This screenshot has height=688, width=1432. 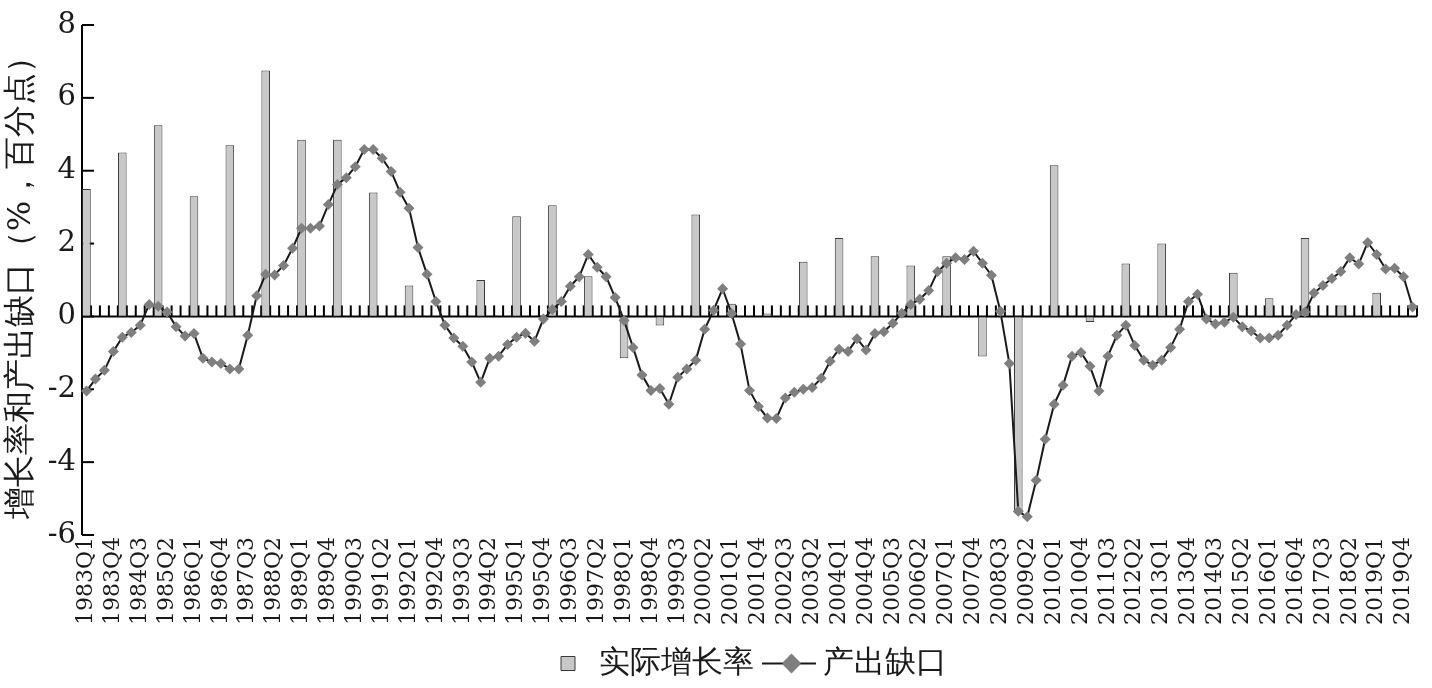 I want to click on x-tick-label: 1986Q1, so click(x=192, y=581).